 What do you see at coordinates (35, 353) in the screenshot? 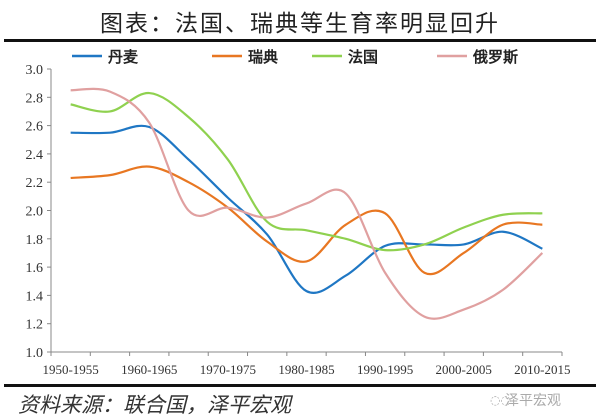
I see `y-tick-label: 1.0` at bounding box center [35, 353].